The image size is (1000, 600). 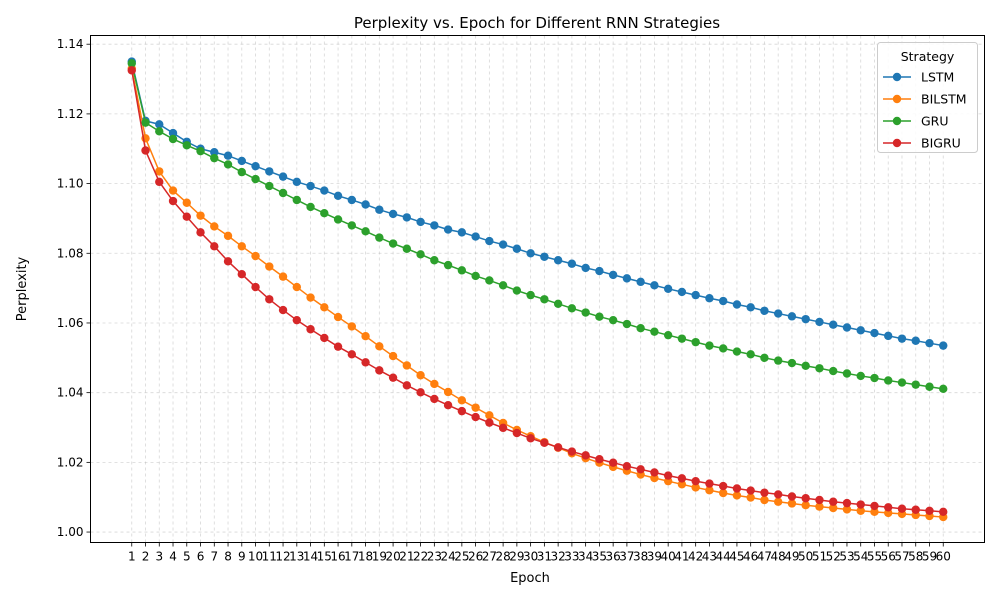 What do you see at coordinates (146, 557) in the screenshot?
I see `x-tick-label: 2` at bounding box center [146, 557].